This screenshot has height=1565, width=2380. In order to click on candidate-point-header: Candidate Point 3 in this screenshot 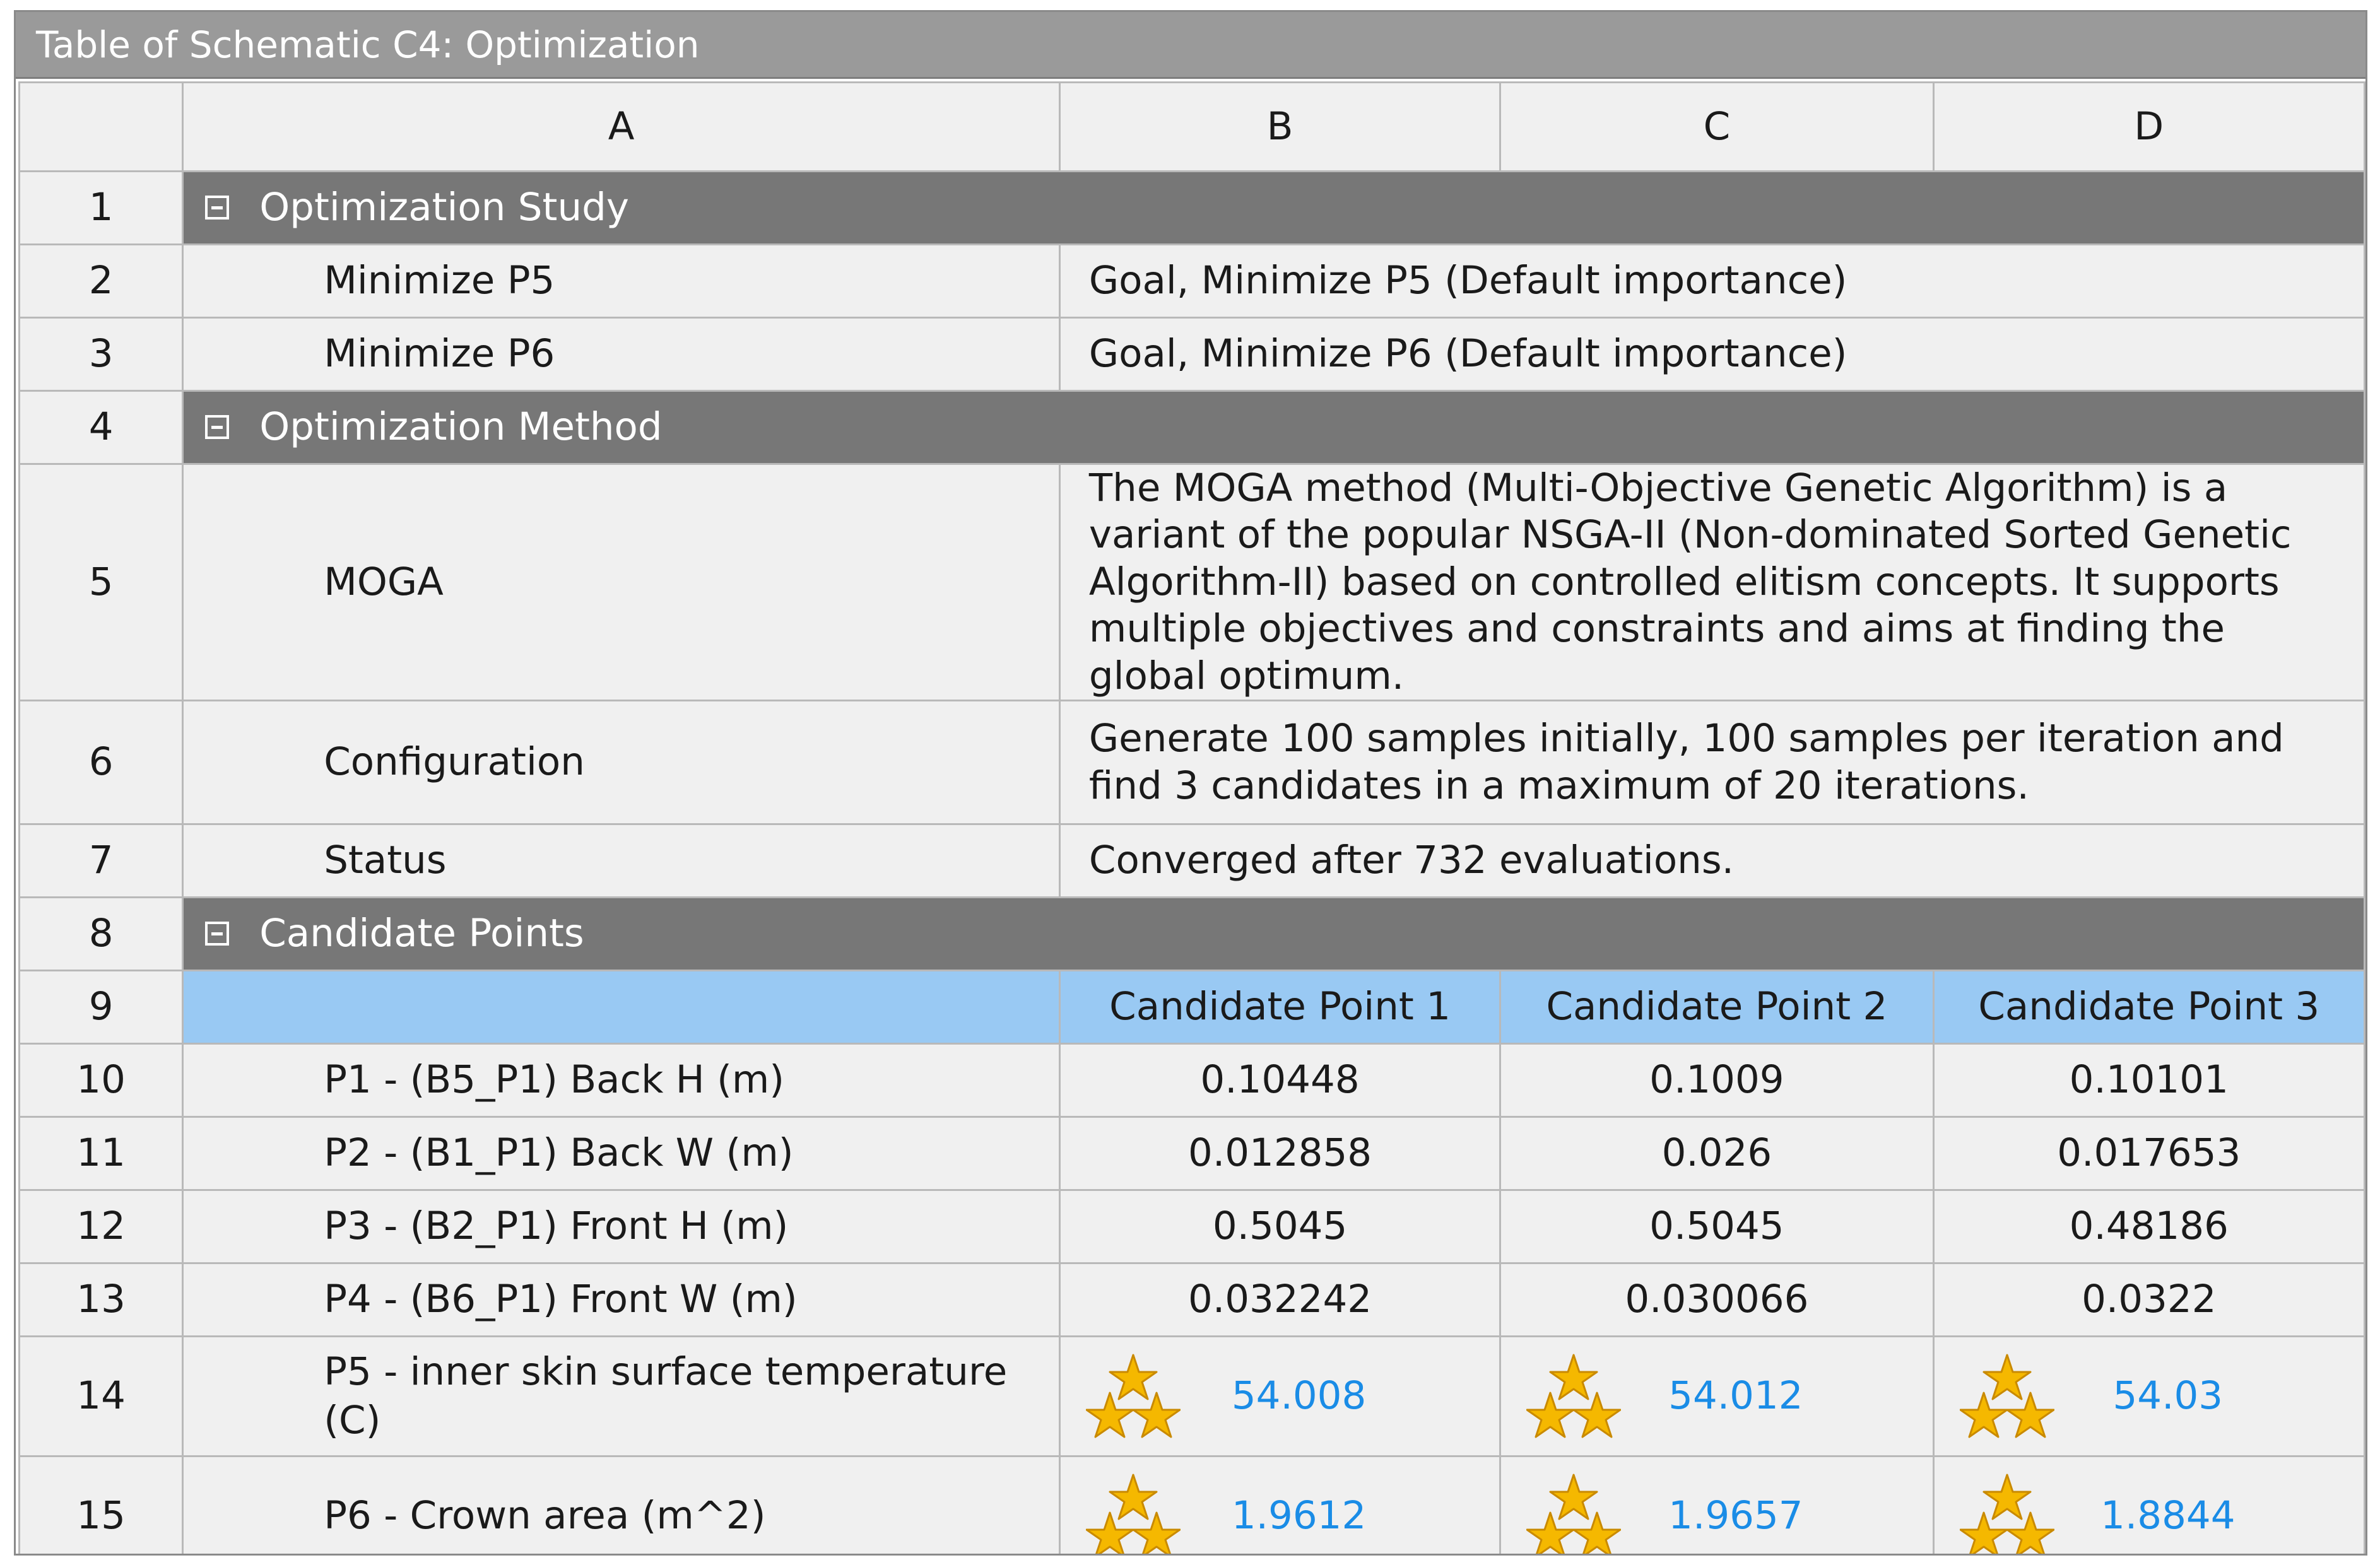, I will do `click(2148, 1008)`.